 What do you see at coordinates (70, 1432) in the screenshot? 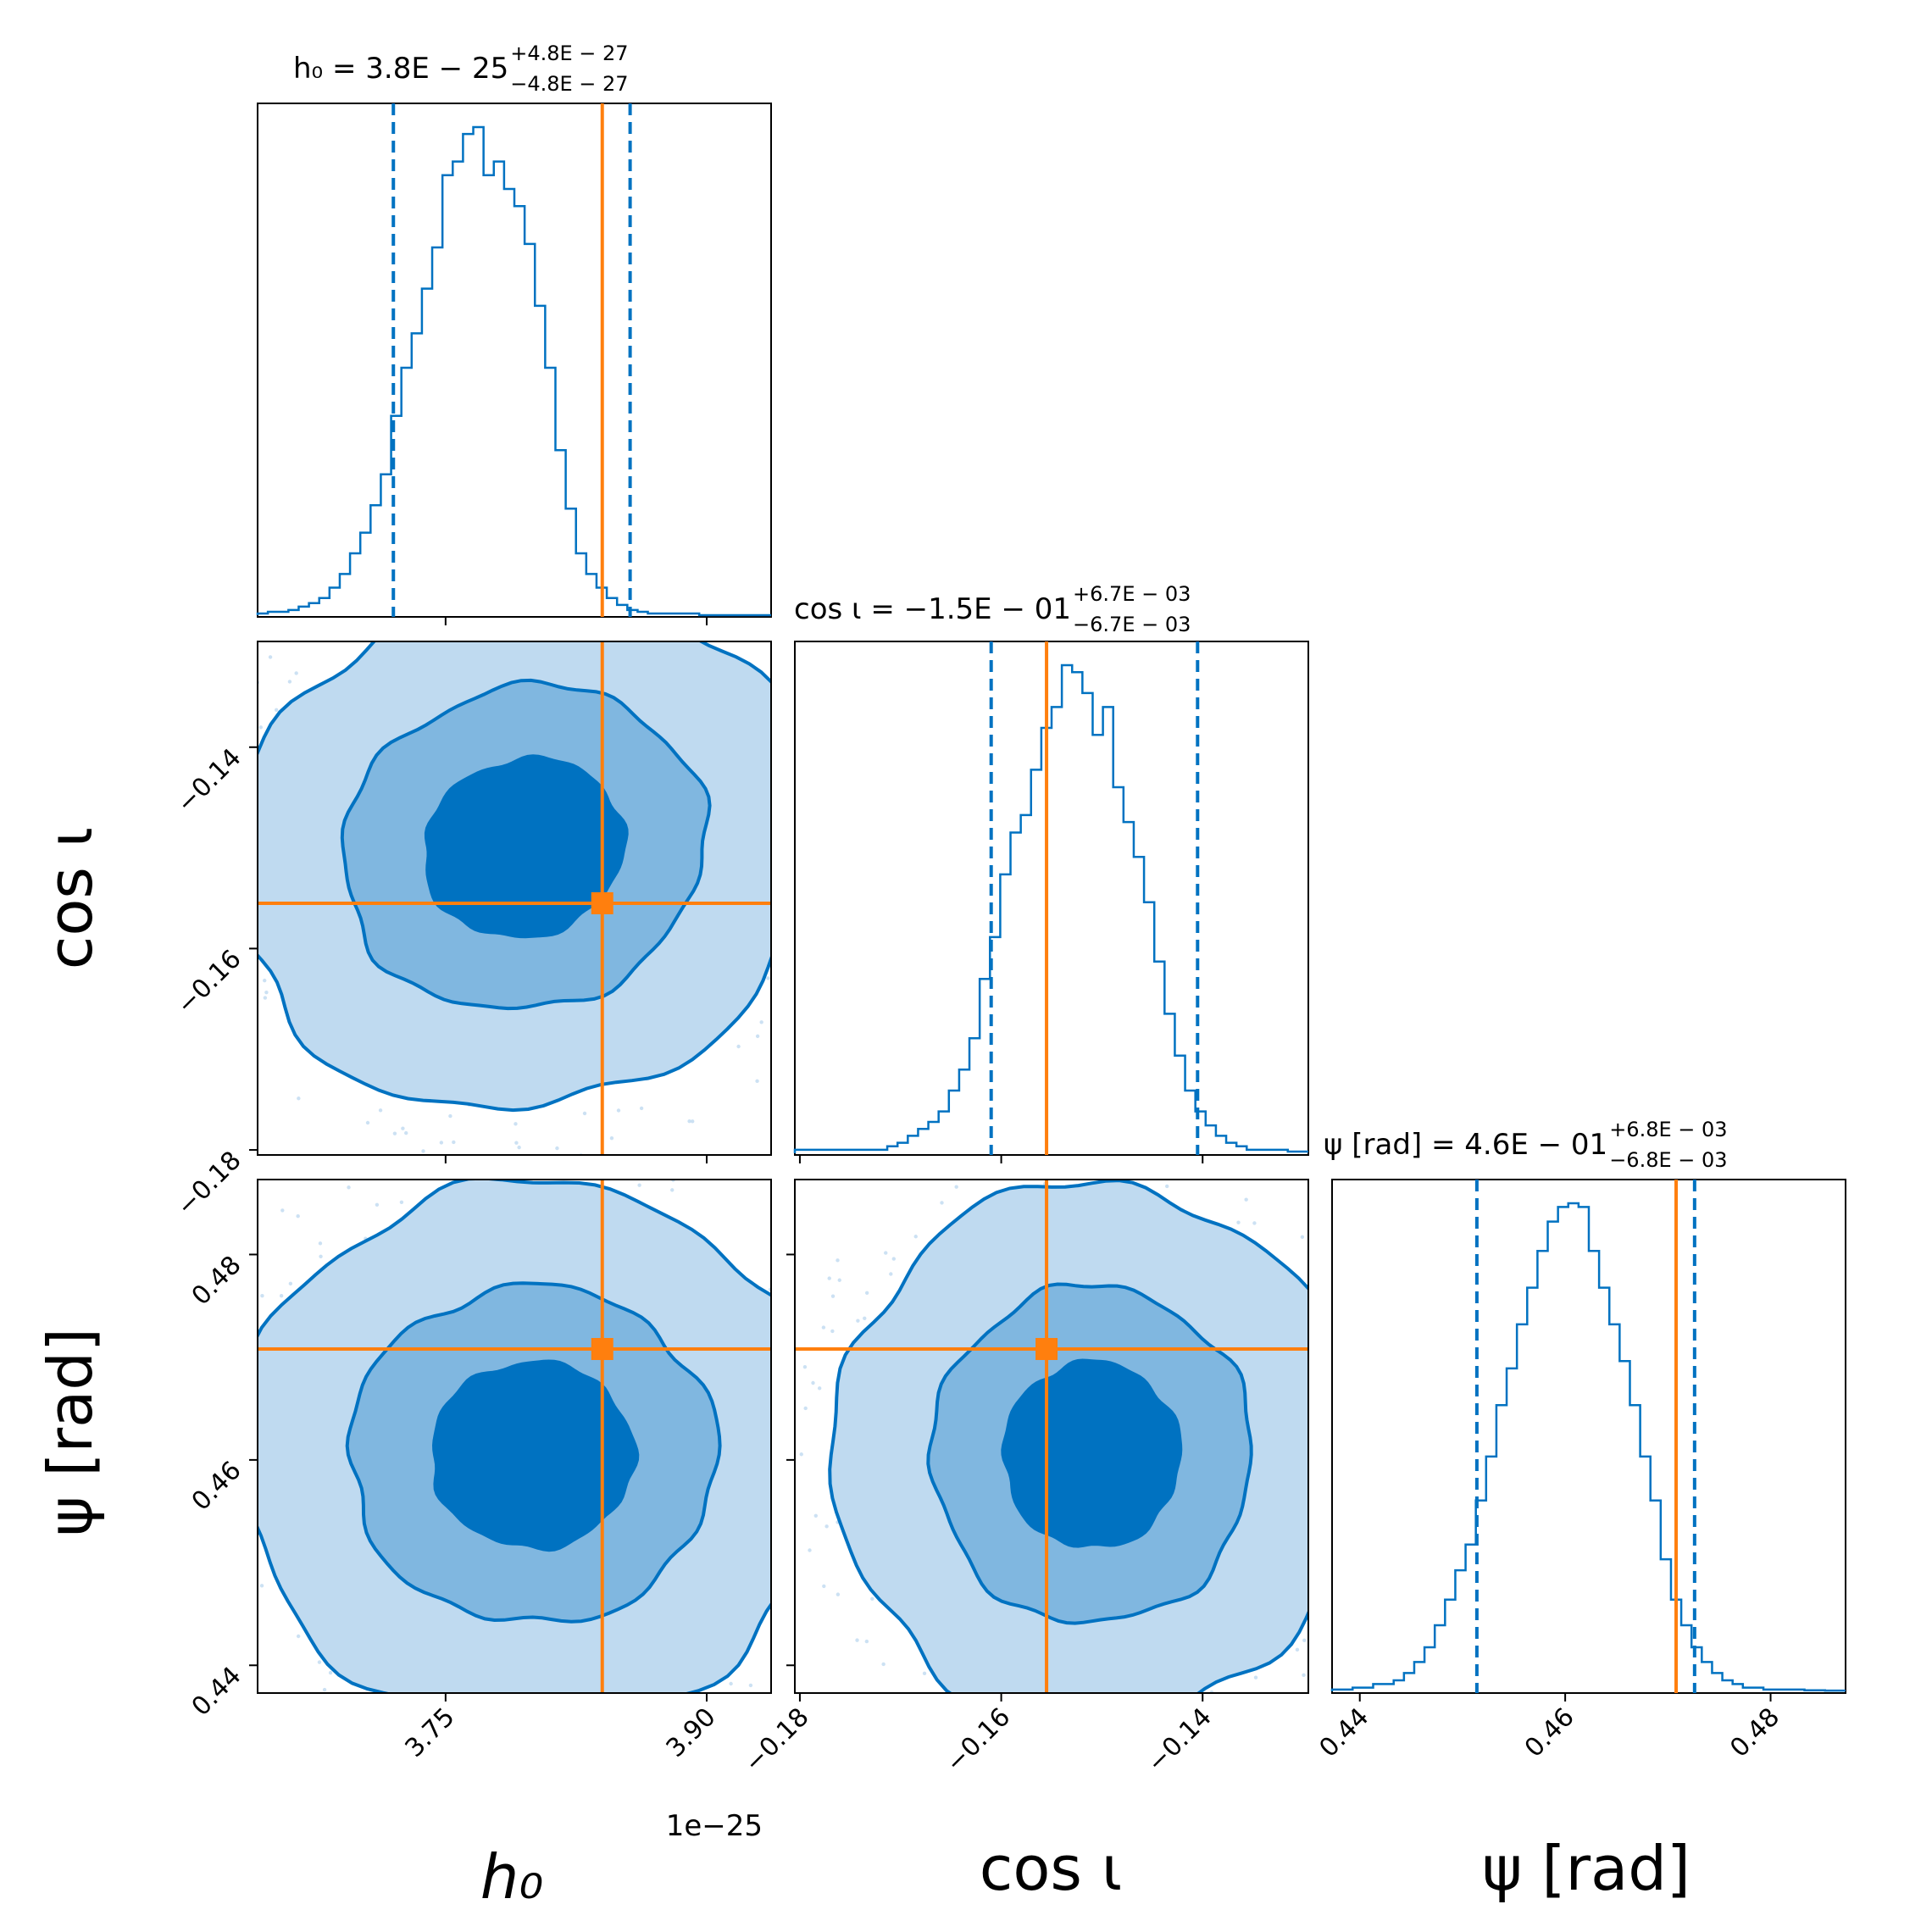
I see `ylabel-psi: ψ [rad]` at bounding box center [70, 1432].